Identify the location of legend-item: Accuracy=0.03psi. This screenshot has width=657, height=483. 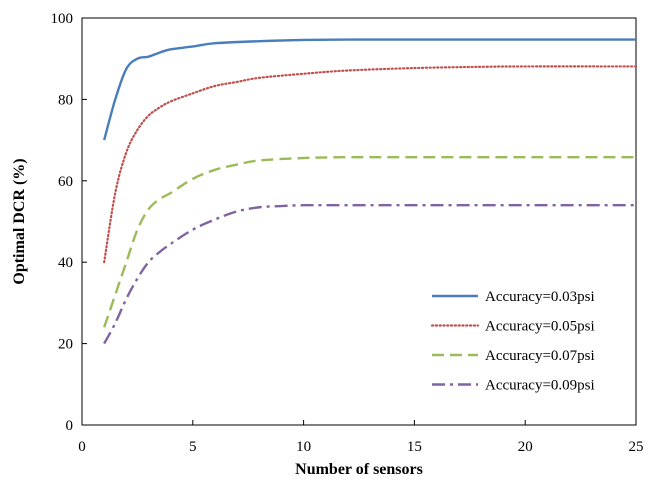
(513, 297).